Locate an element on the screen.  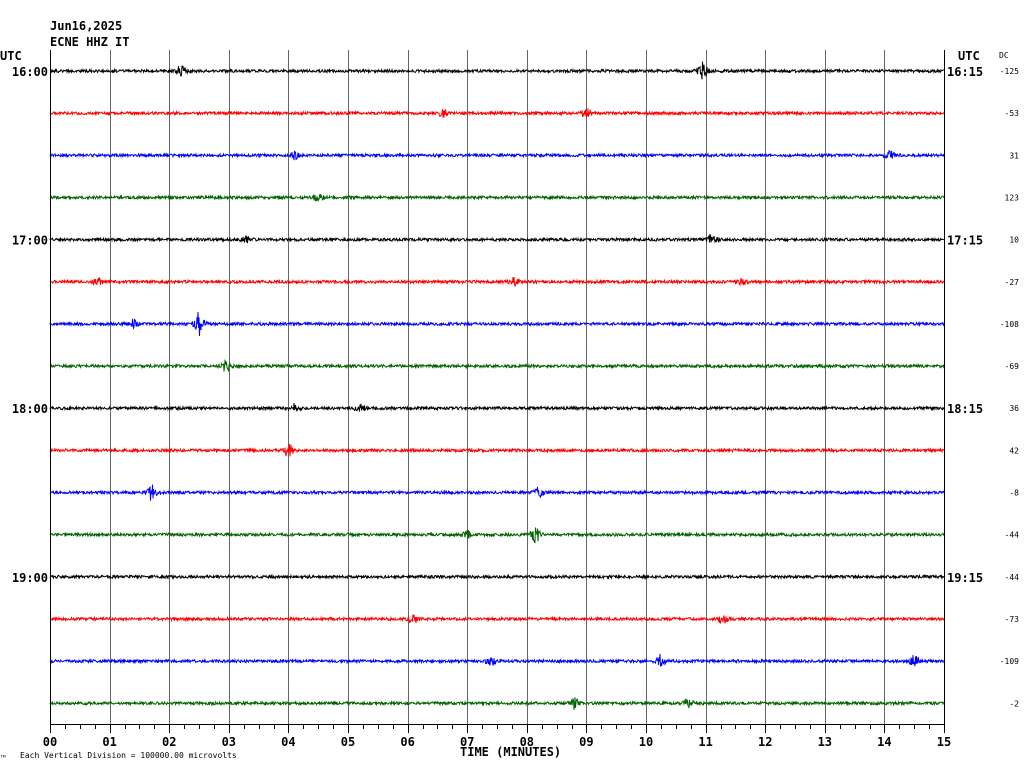
dc-offset-label: 10 is located at coordinates (1014, 240).